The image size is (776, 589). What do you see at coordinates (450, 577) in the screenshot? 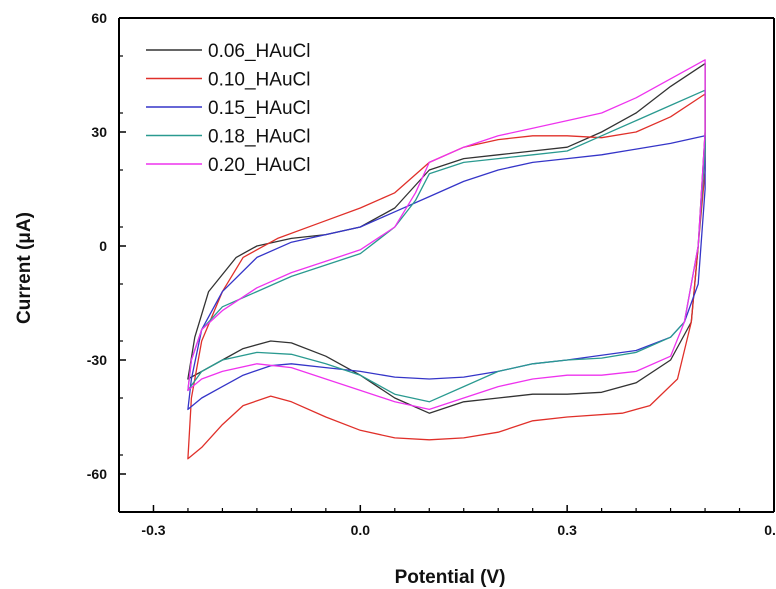
I see `x-axis-title: Potential (V)` at bounding box center [450, 577].